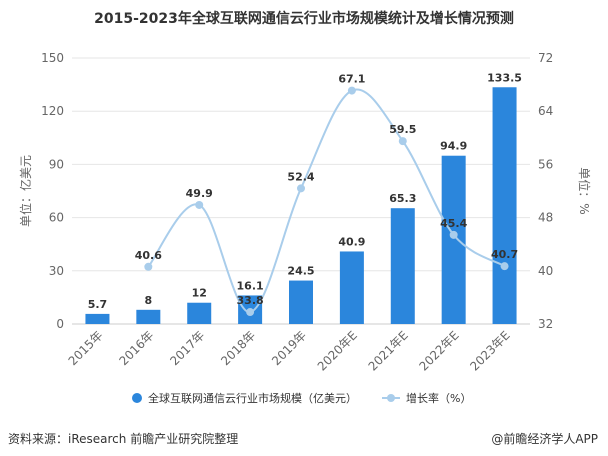 This screenshot has height=456, width=608. What do you see at coordinates (52, 111) in the screenshot?
I see `y-tick-left: 120` at bounding box center [52, 111].